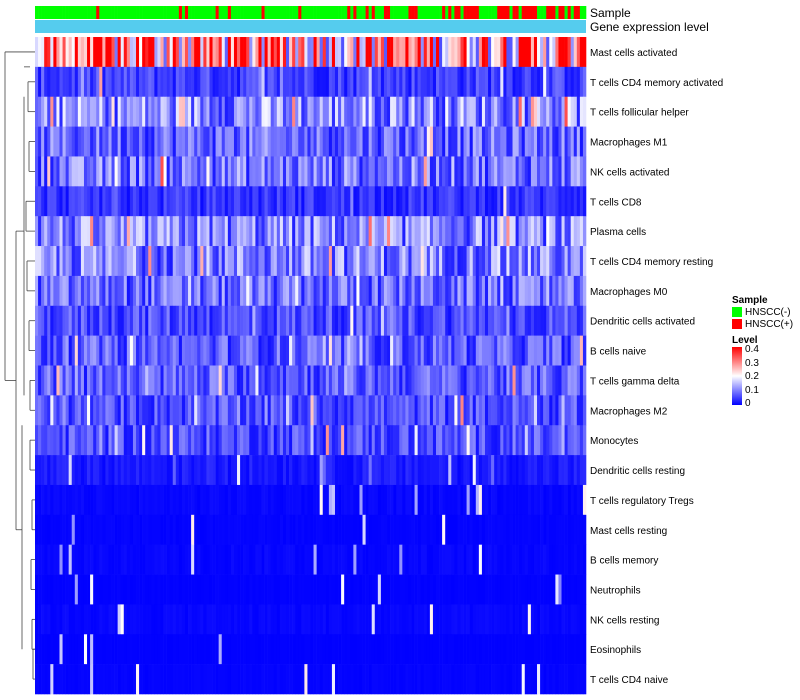 The width and height of the screenshot is (800, 700). I want to click on legend-item-hnscc-neg: HNSCC(-), so click(762, 312).